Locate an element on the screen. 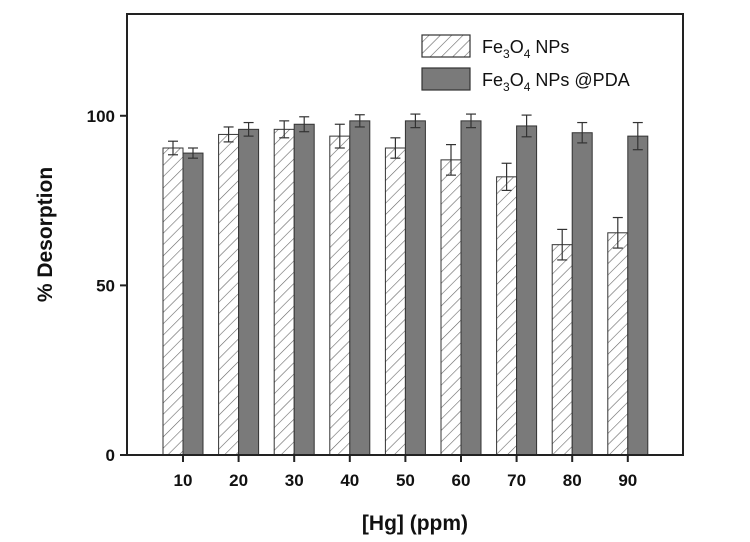  x-tick-label: 20 is located at coordinates (238, 480).